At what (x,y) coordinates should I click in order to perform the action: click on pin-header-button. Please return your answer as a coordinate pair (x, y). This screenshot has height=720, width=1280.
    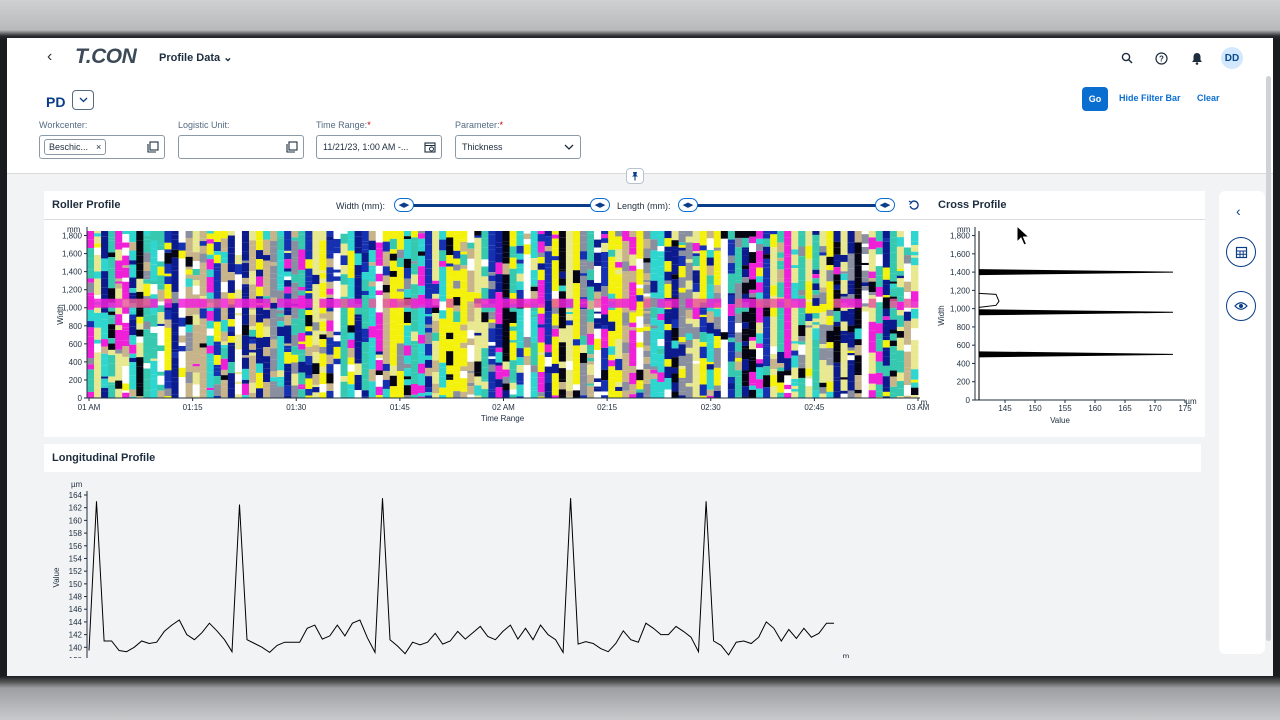
    Looking at the image, I should click on (635, 176).